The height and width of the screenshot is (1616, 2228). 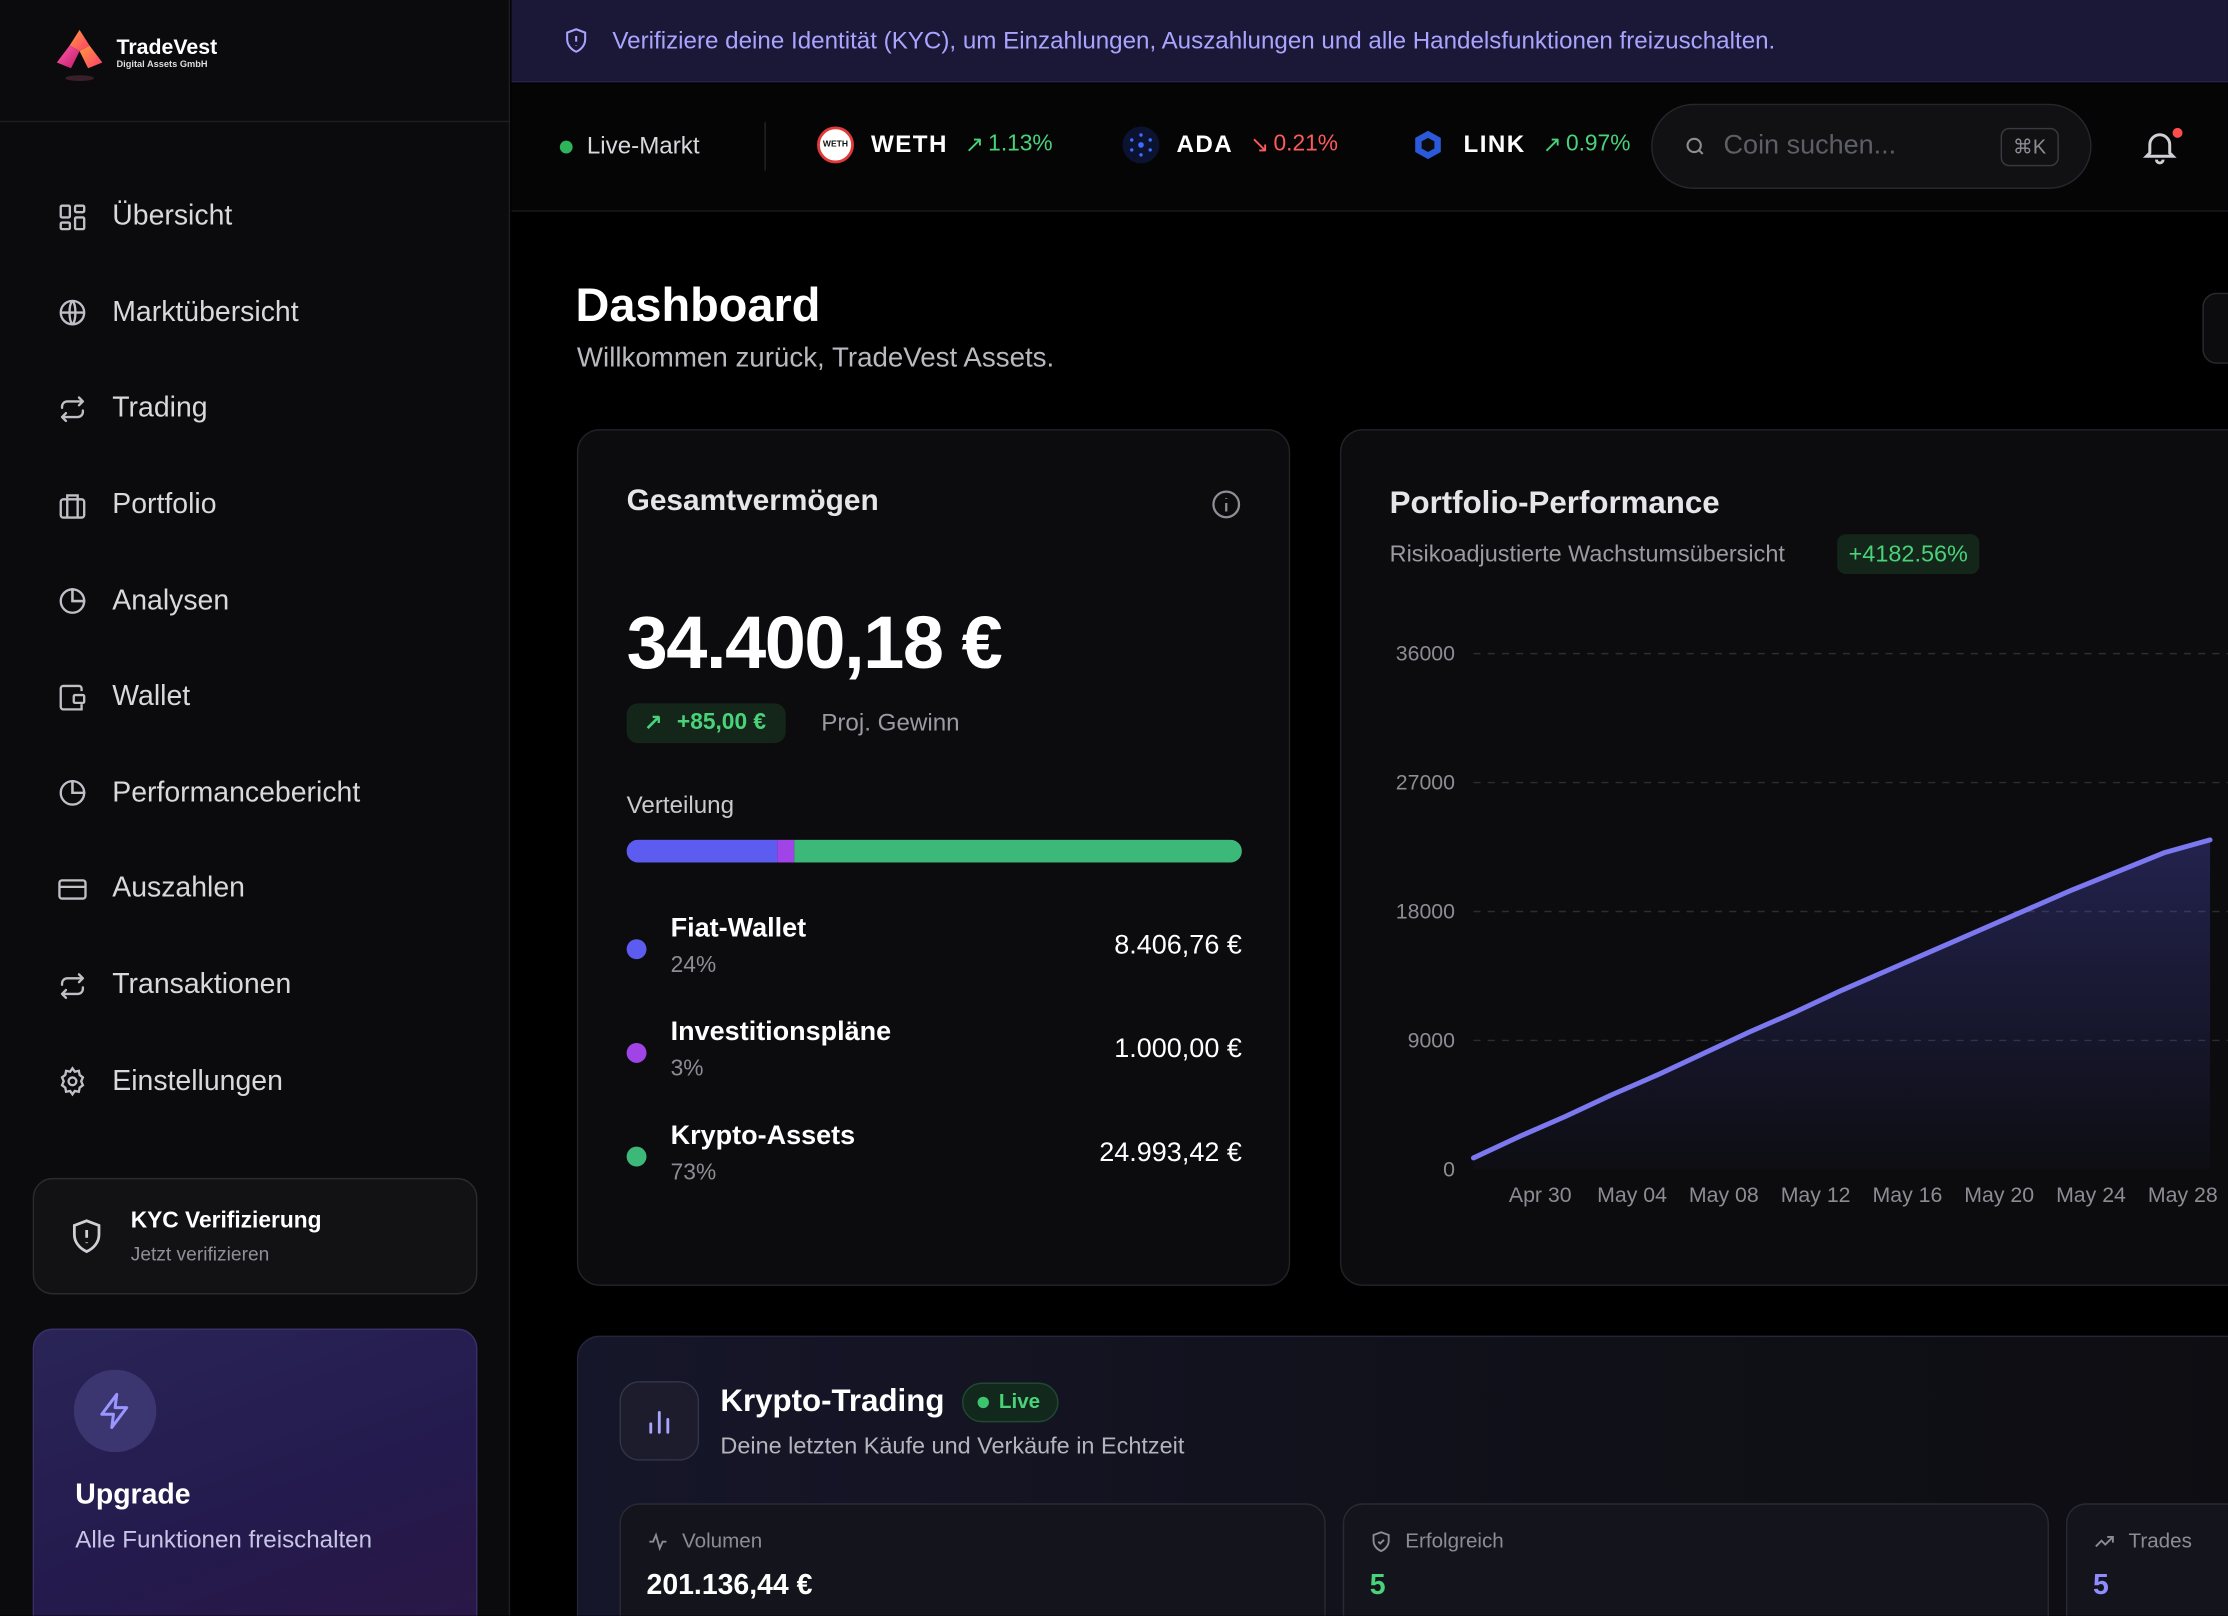 What do you see at coordinates (1724, 1195) in the screenshot?
I see `x-tick-label: May 08` at bounding box center [1724, 1195].